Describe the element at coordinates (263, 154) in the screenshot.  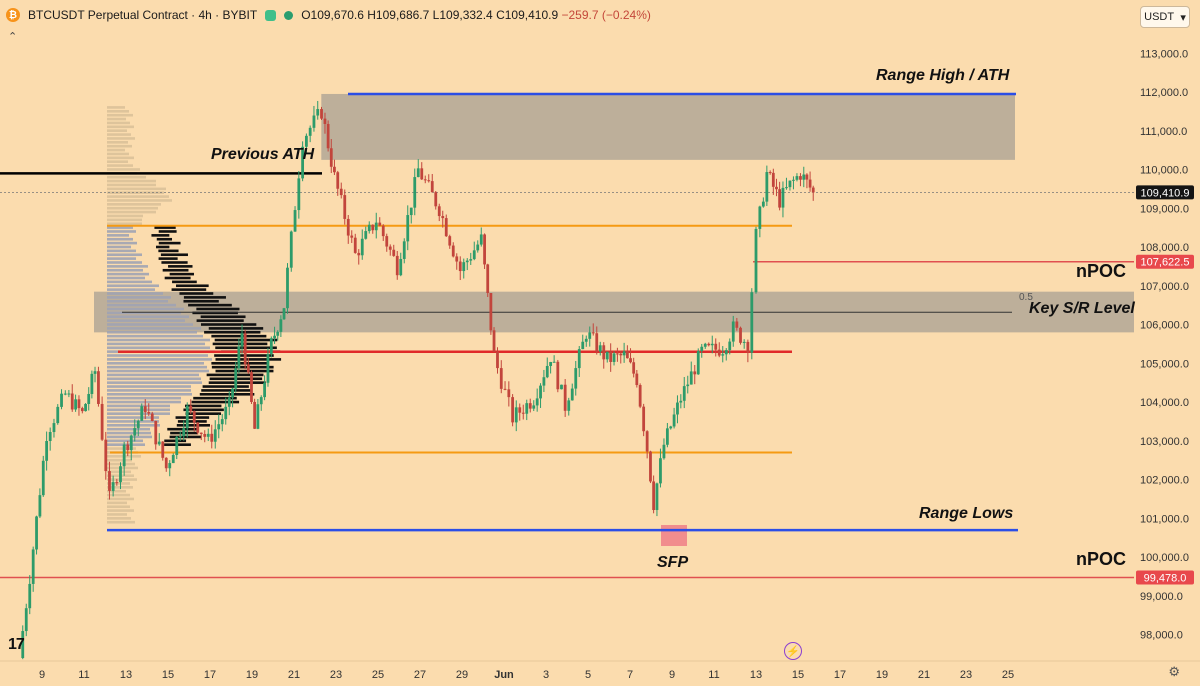
I see `label-previous-ath: Previous ATH` at that location.